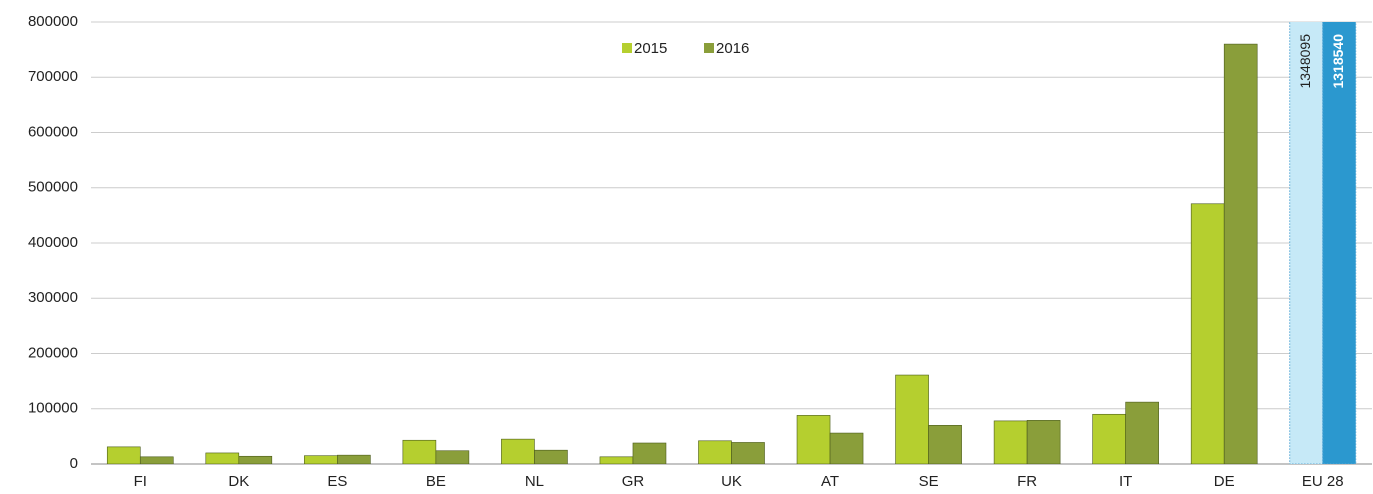 The height and width of the screenshot is (494, 1373). I want to click on y-tick-label: 700000, so click(53, 76).